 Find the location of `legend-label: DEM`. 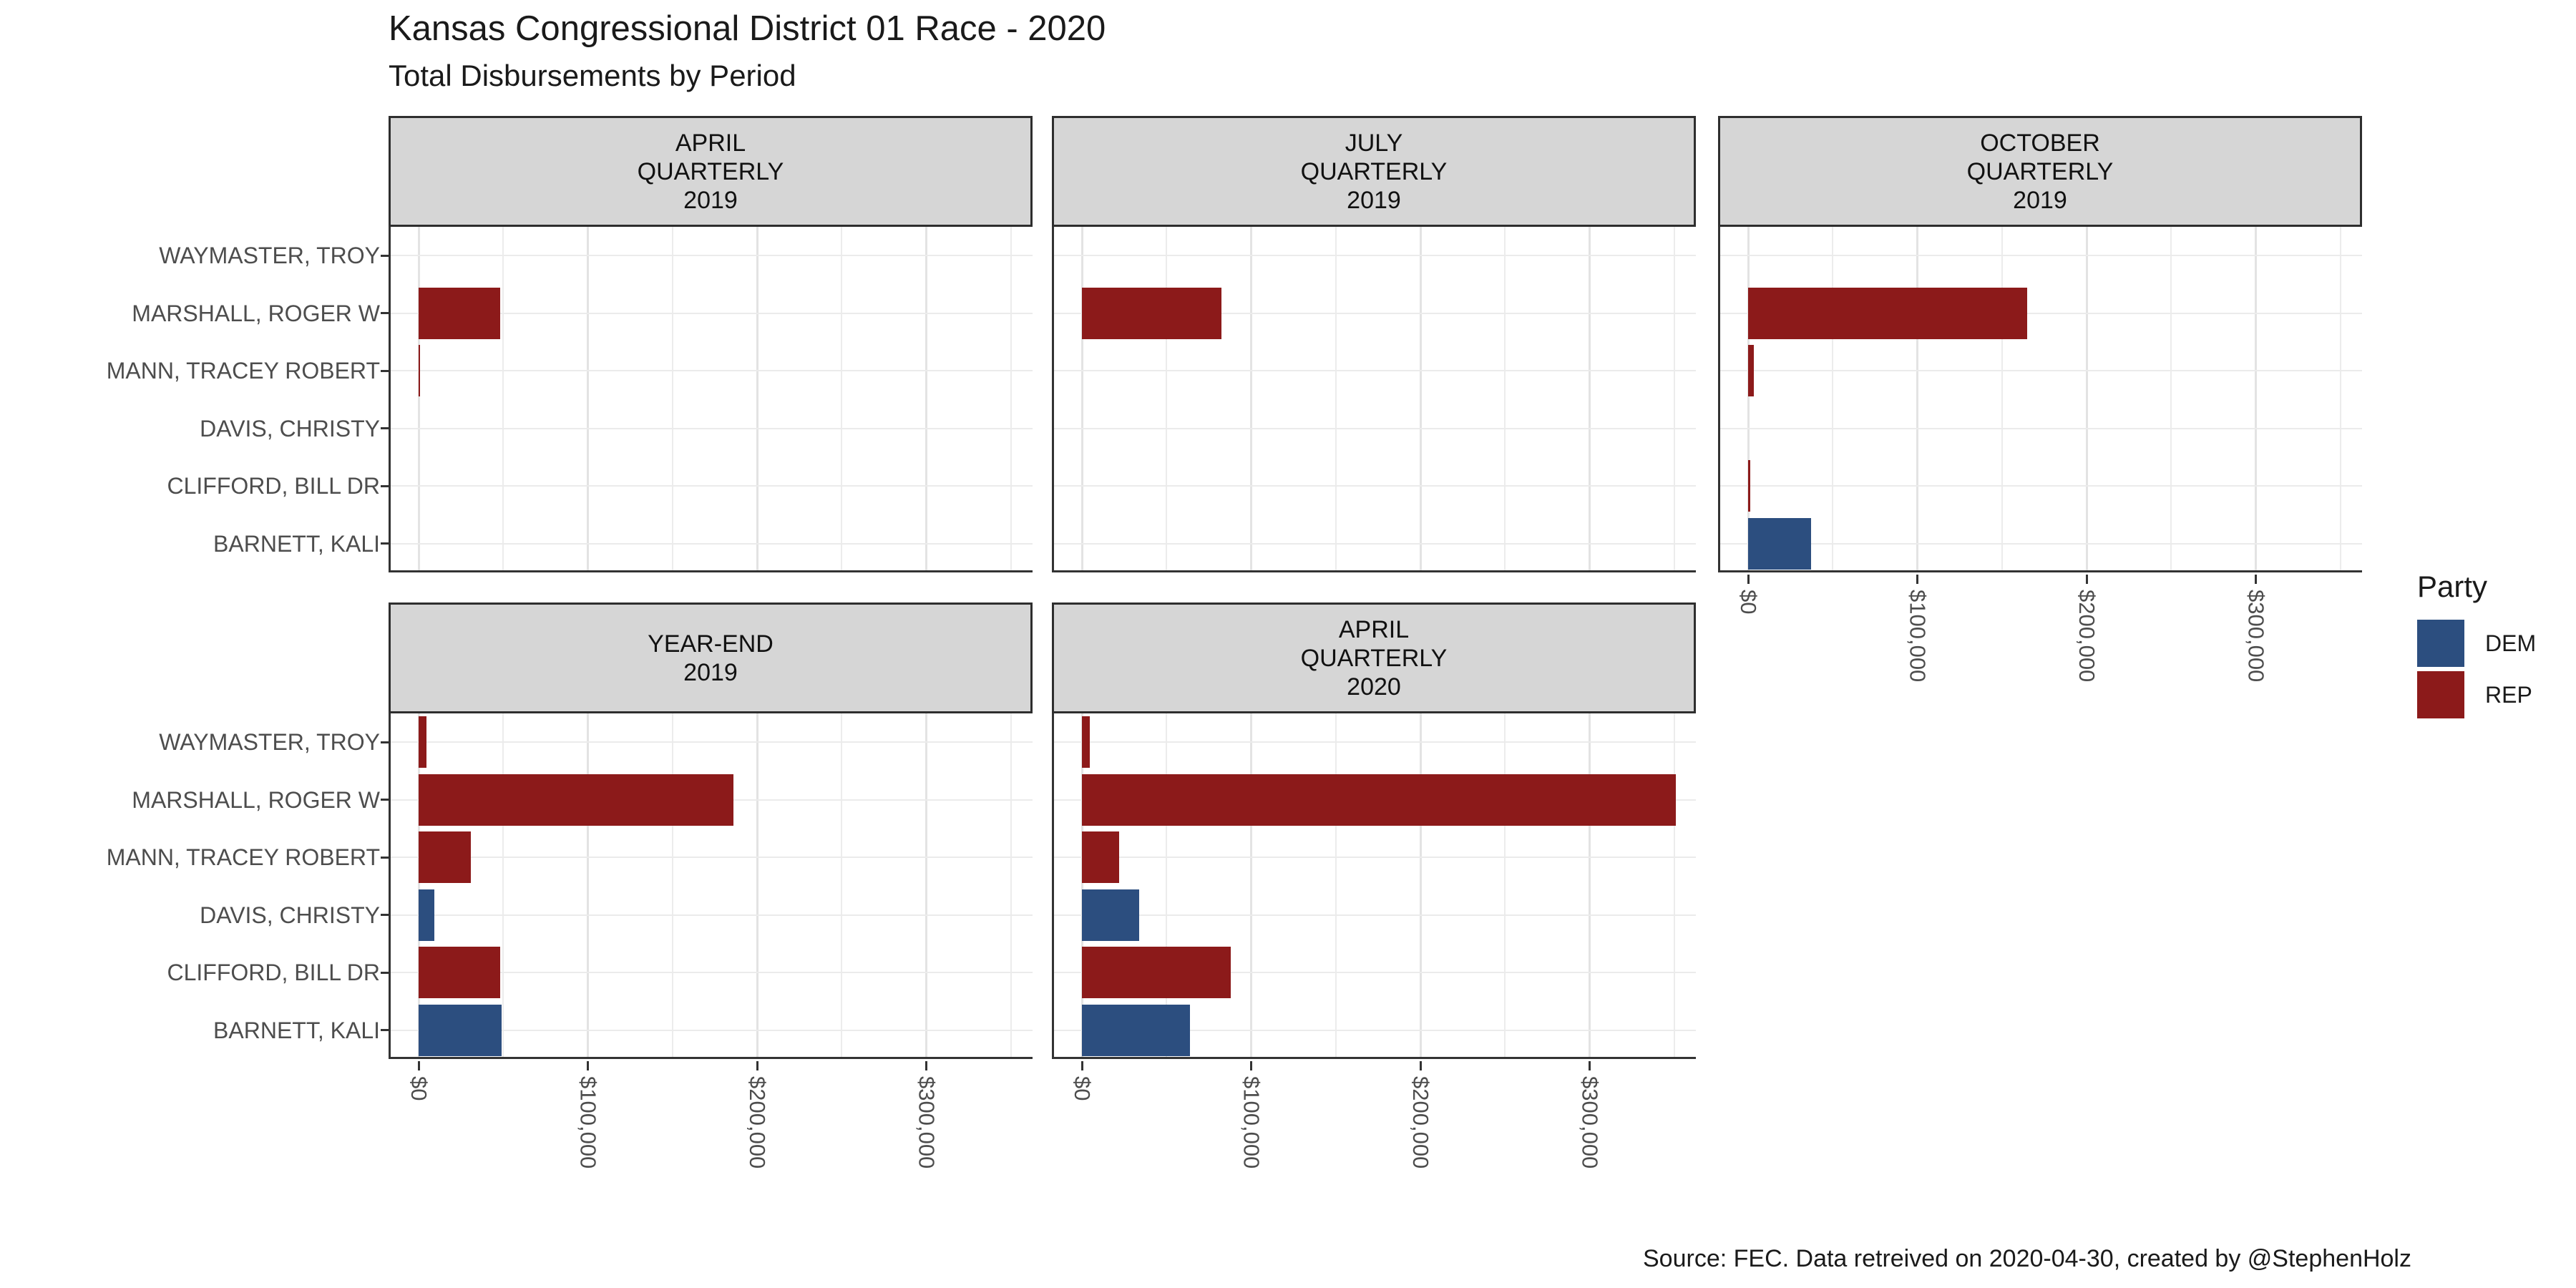

legend-label: DEM is located at coordinates (2511, 643).